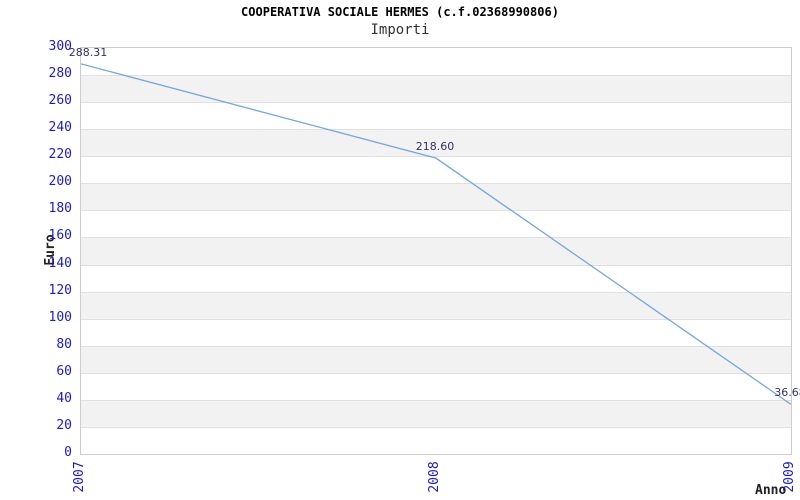  Describe the element at coordinates (771, 490) in the screenshot. I see `x-axis-title: Anno` at that location.